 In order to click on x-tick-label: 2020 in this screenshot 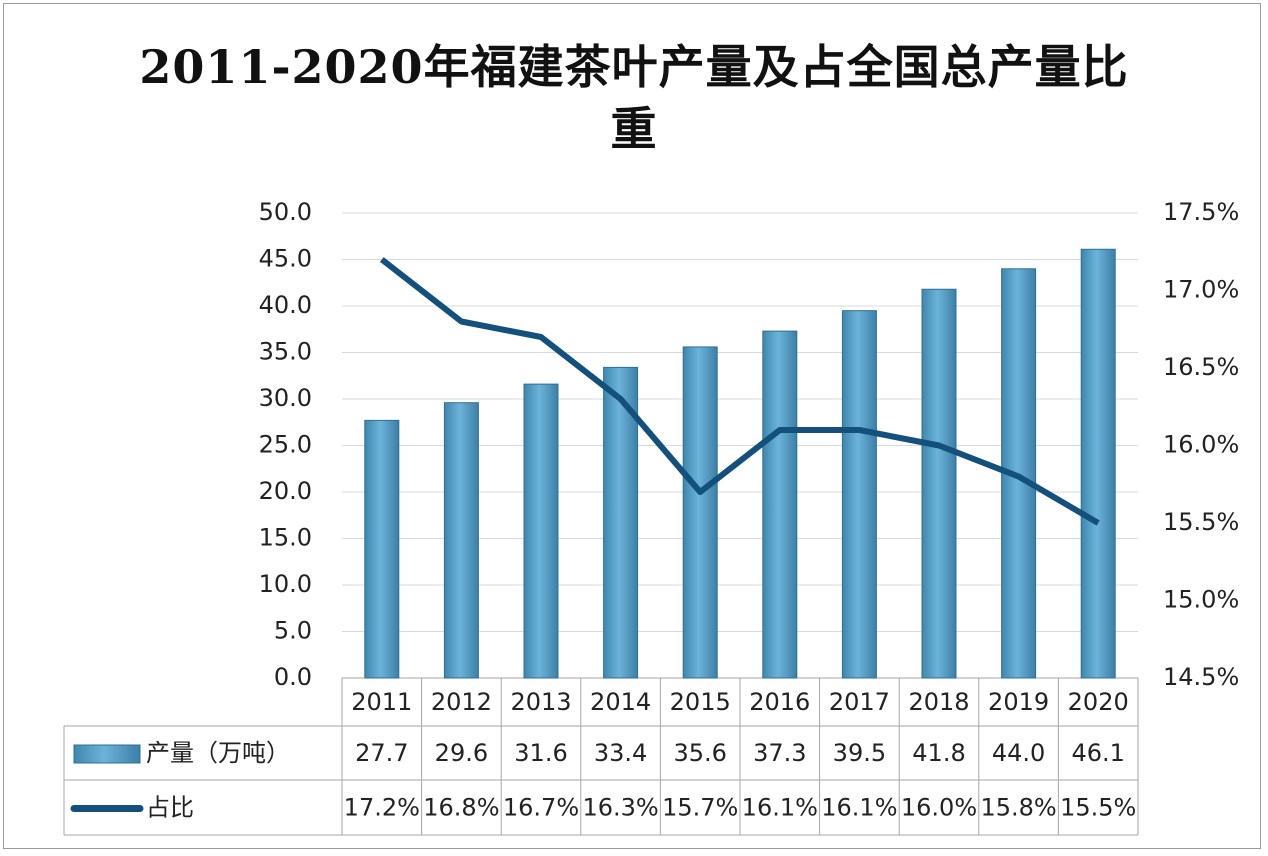, I will do `click(1098, 702)`.